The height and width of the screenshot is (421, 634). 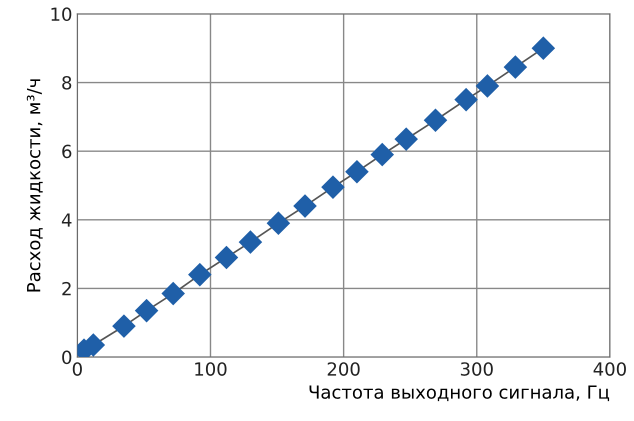 I want to click on y-tick-label: 8, so click(x=67, y=83).